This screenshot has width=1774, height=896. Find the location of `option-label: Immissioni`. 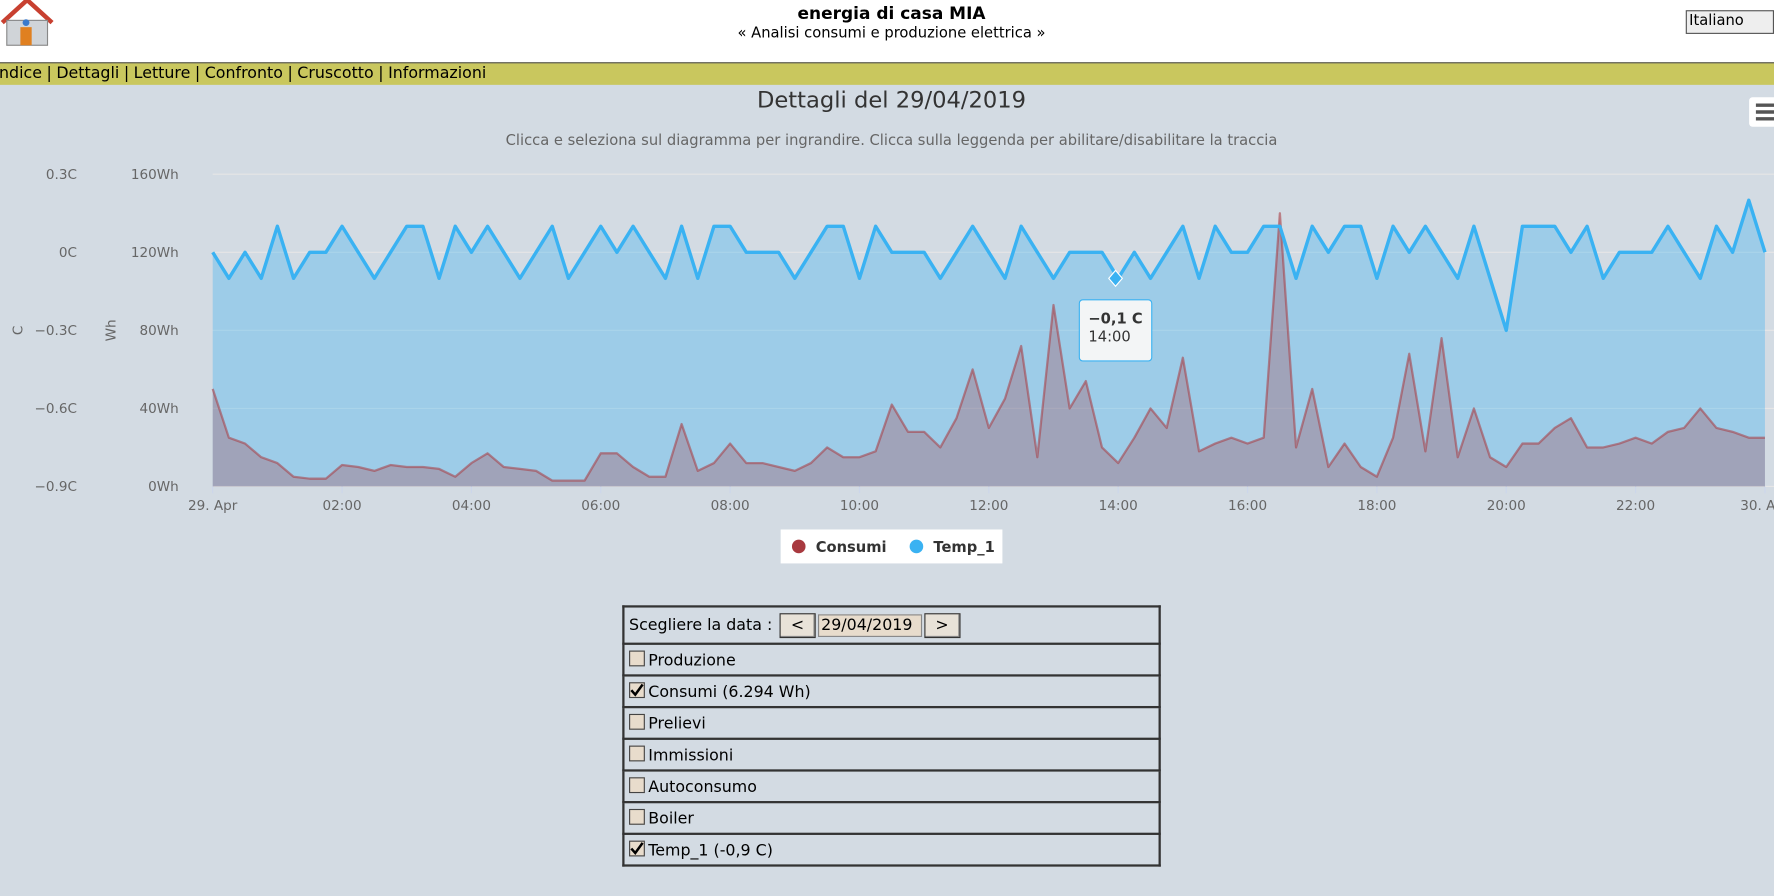

option-label: Immissioni is located at coordinates (691, 755).